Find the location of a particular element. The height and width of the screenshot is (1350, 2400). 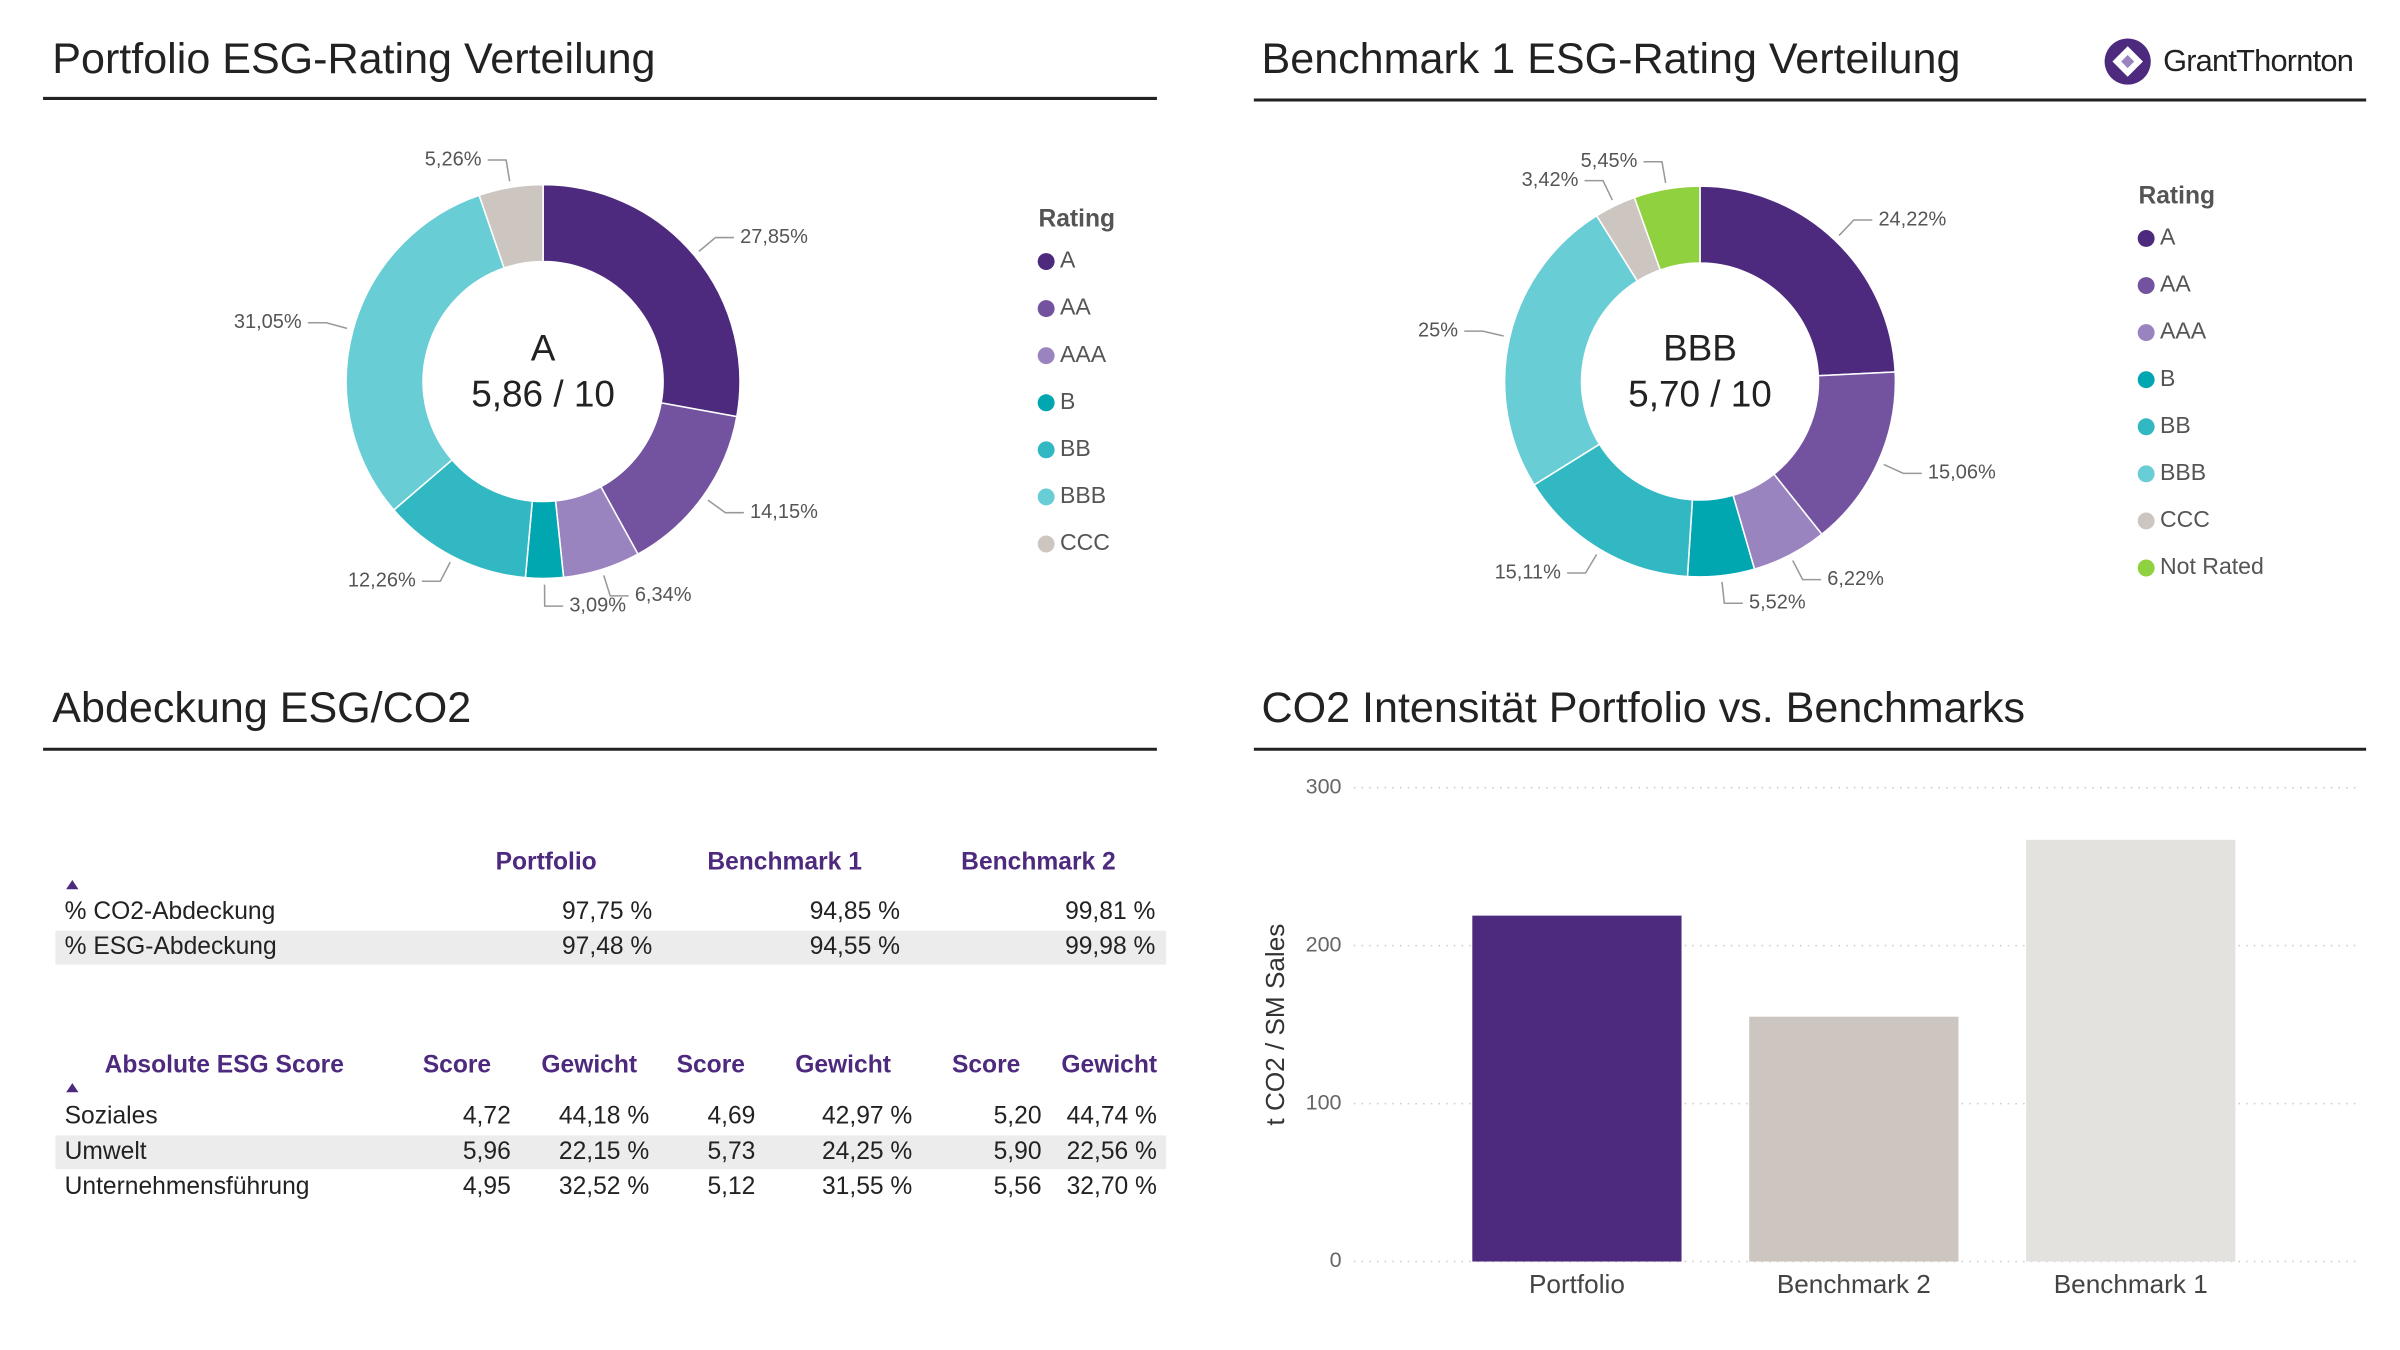

row-band is located at coordinates (611, 947).